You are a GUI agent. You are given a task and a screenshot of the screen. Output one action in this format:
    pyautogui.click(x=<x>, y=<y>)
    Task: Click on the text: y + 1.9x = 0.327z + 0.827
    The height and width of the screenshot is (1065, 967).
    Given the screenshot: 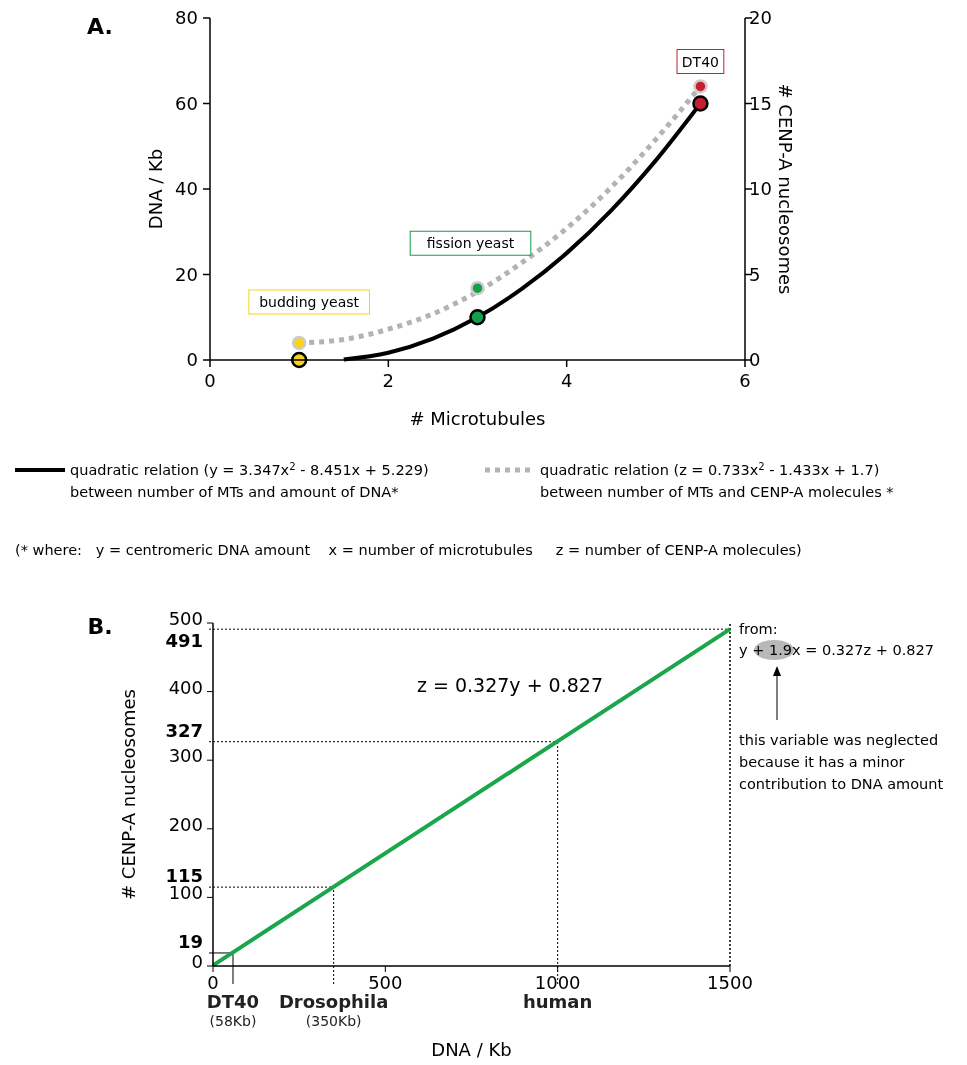 What is the action you would take?
    pyautogui.click(x=836, y=650)
    